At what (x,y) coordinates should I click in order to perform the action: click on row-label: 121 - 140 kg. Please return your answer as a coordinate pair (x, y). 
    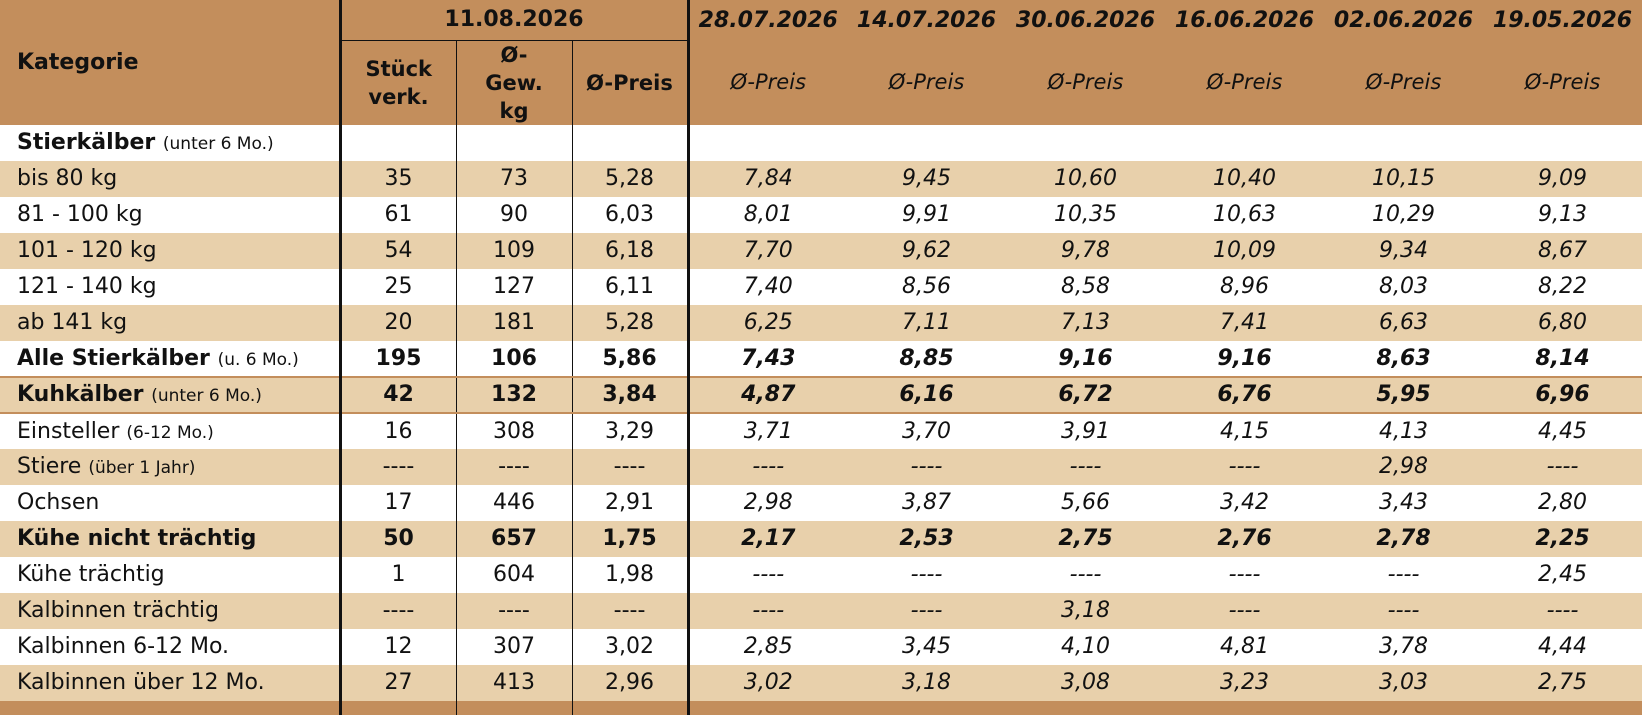
    Looking at the image, I should click on (87, 286).